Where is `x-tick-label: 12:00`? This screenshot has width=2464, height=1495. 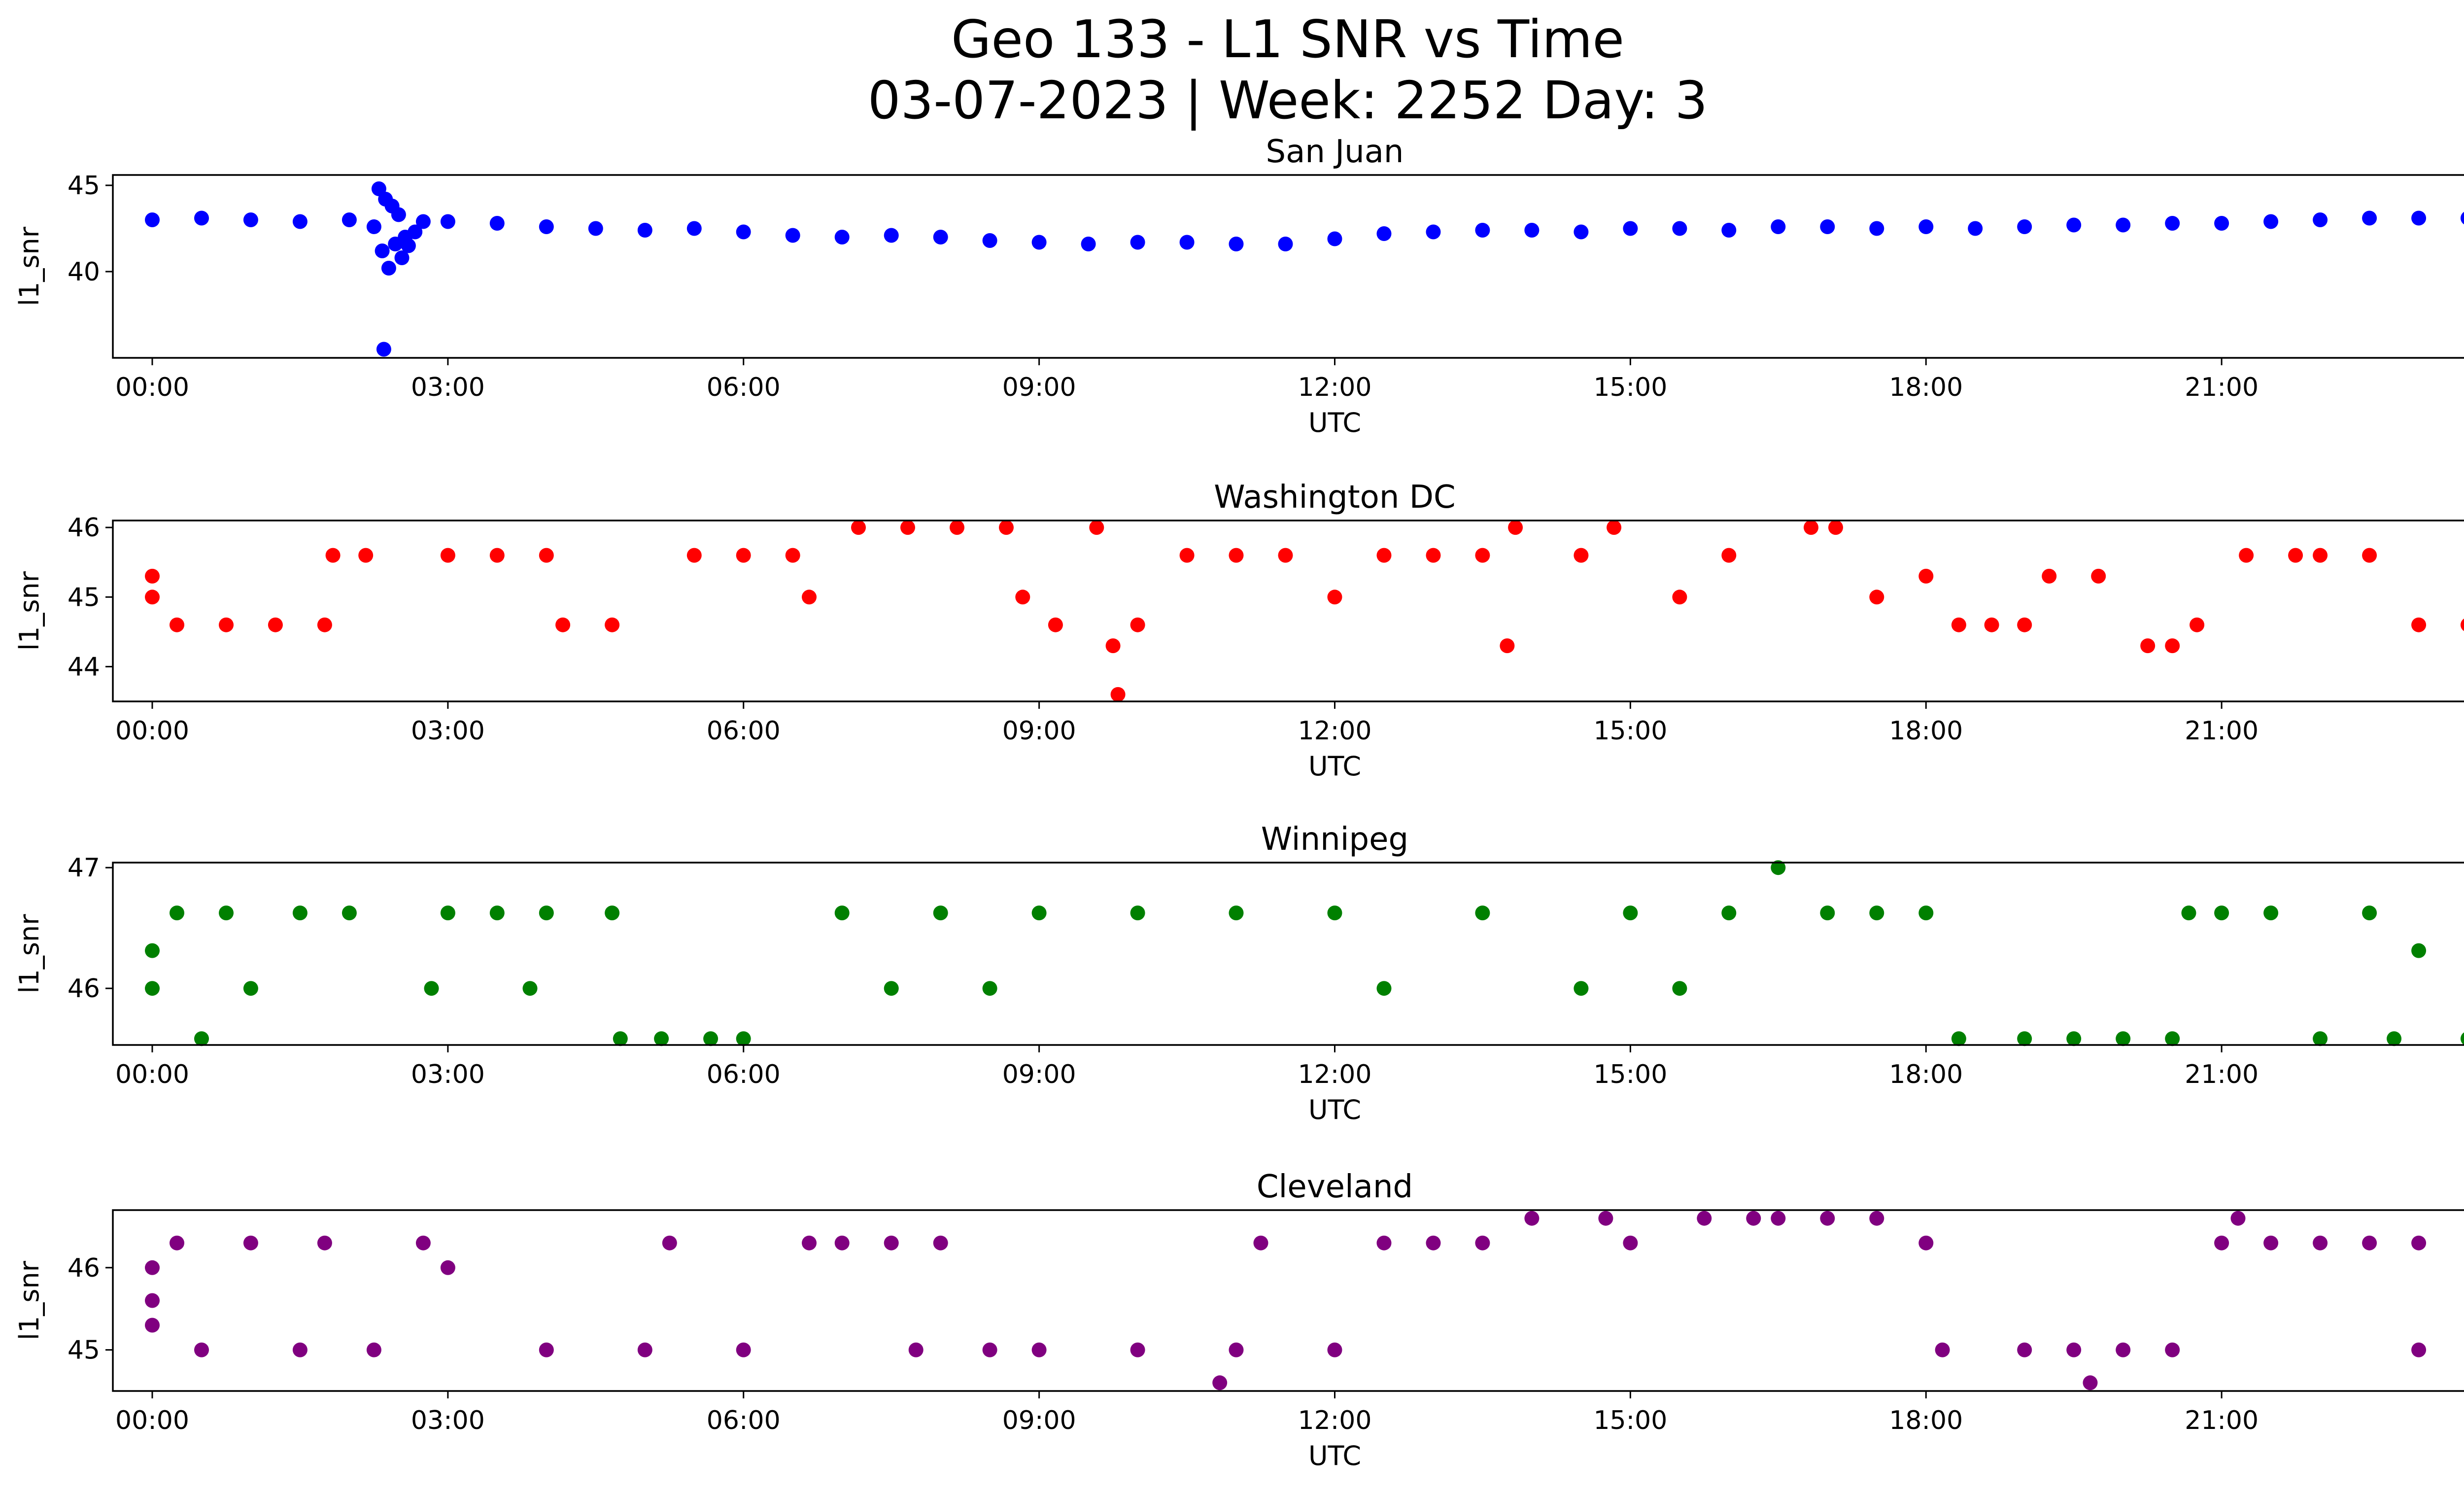 x-tick-label: 12:00 is located at coordinates (1335, 1420).